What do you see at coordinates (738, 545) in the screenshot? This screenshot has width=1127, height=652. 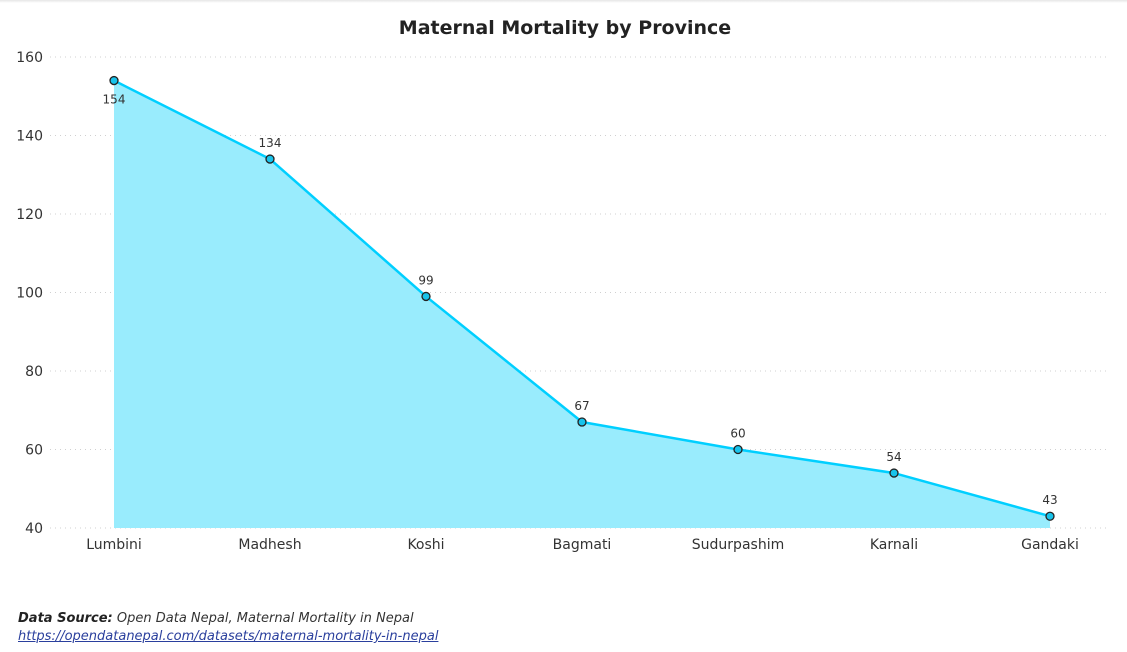 I see `x-tick-label: Sudurpashim` at bounding box center [738, 545].